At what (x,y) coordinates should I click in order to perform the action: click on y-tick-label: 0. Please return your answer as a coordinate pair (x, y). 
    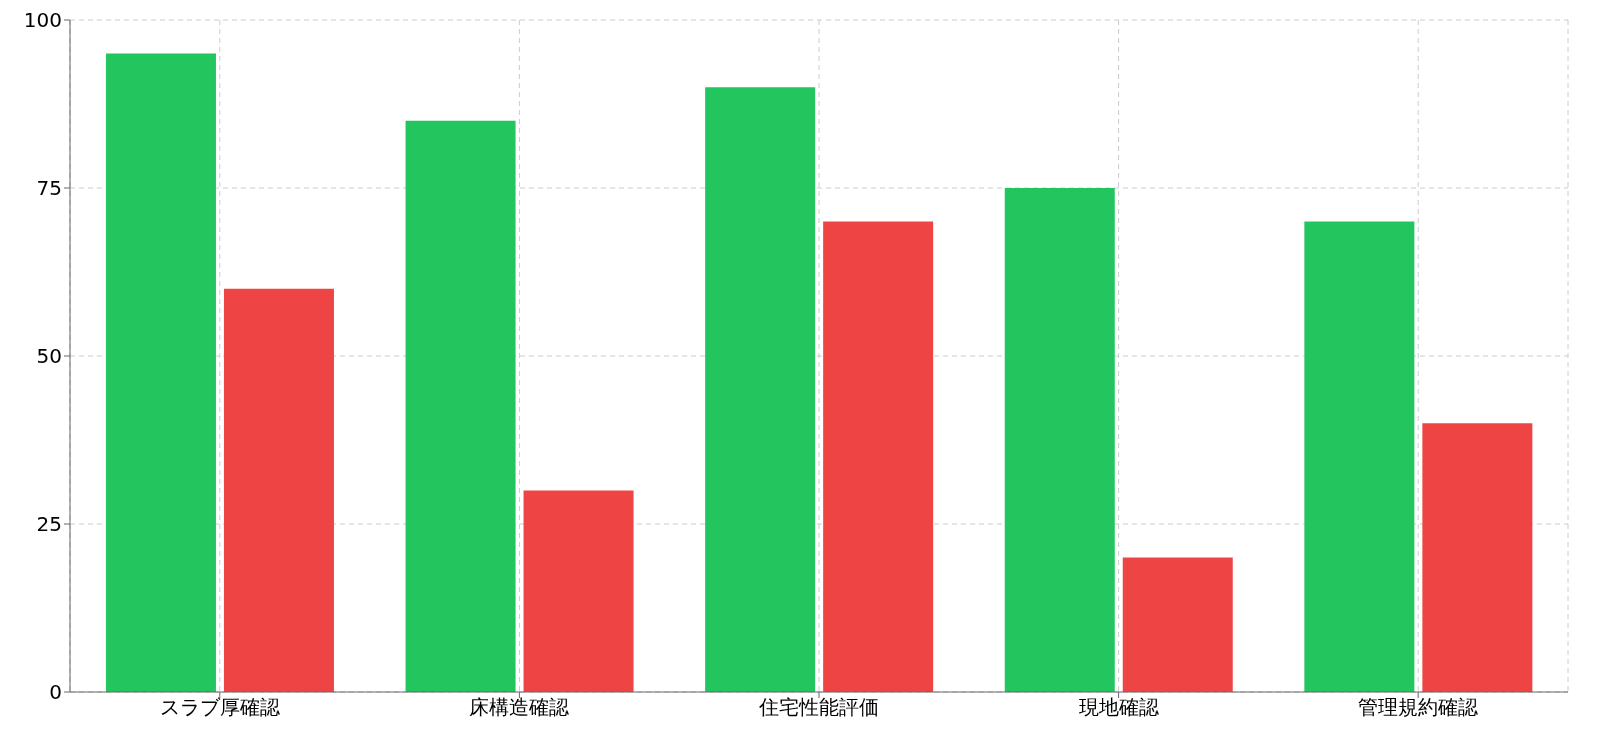
    Looking at the image, I should click on (55, 692).